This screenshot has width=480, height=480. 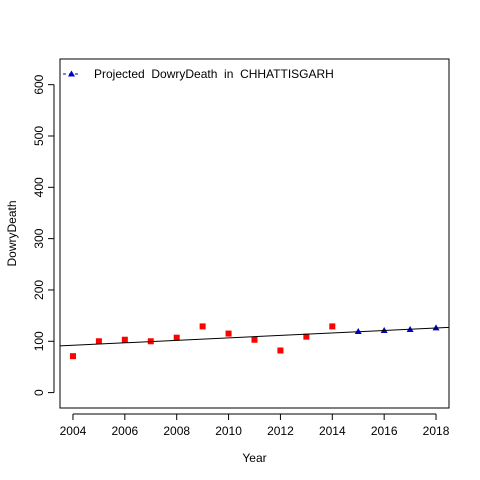 I want to click on x-tick-label: 2012, so click(x=280, y=431).